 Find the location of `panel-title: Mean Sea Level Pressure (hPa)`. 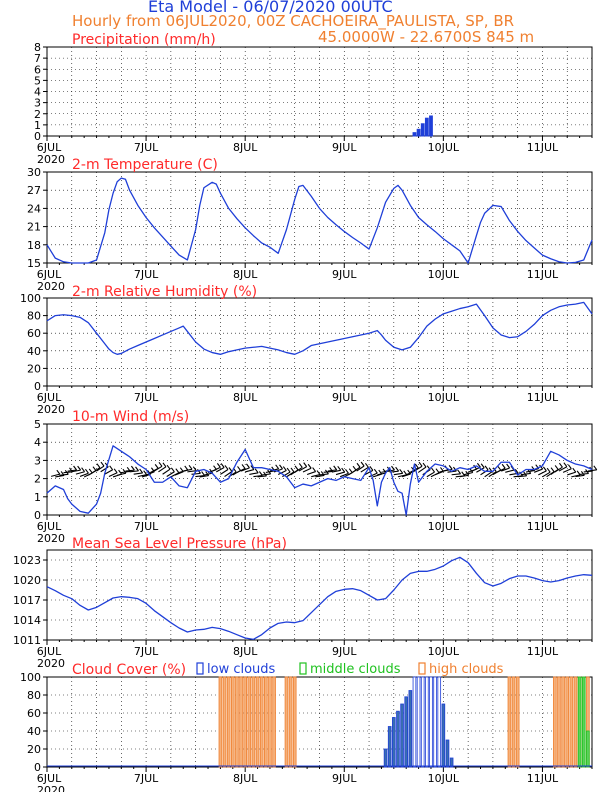

panel-title: Mean Sea Level Pressure (hPa) is located at coordinates (179, 544).